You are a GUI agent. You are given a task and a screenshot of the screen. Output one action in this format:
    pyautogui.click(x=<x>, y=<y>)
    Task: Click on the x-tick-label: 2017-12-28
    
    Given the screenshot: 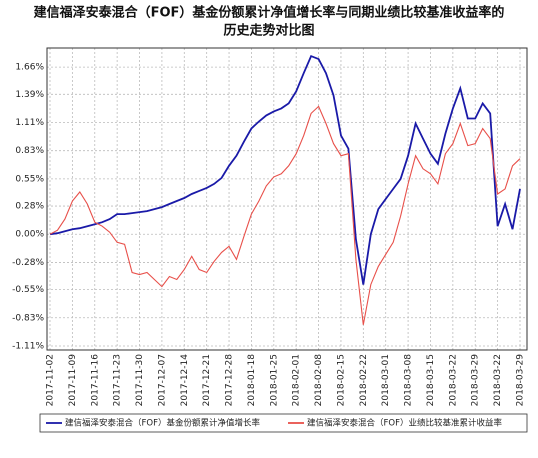 What is the action you would take?
    pyautogui.click(x=230, y=380)
    